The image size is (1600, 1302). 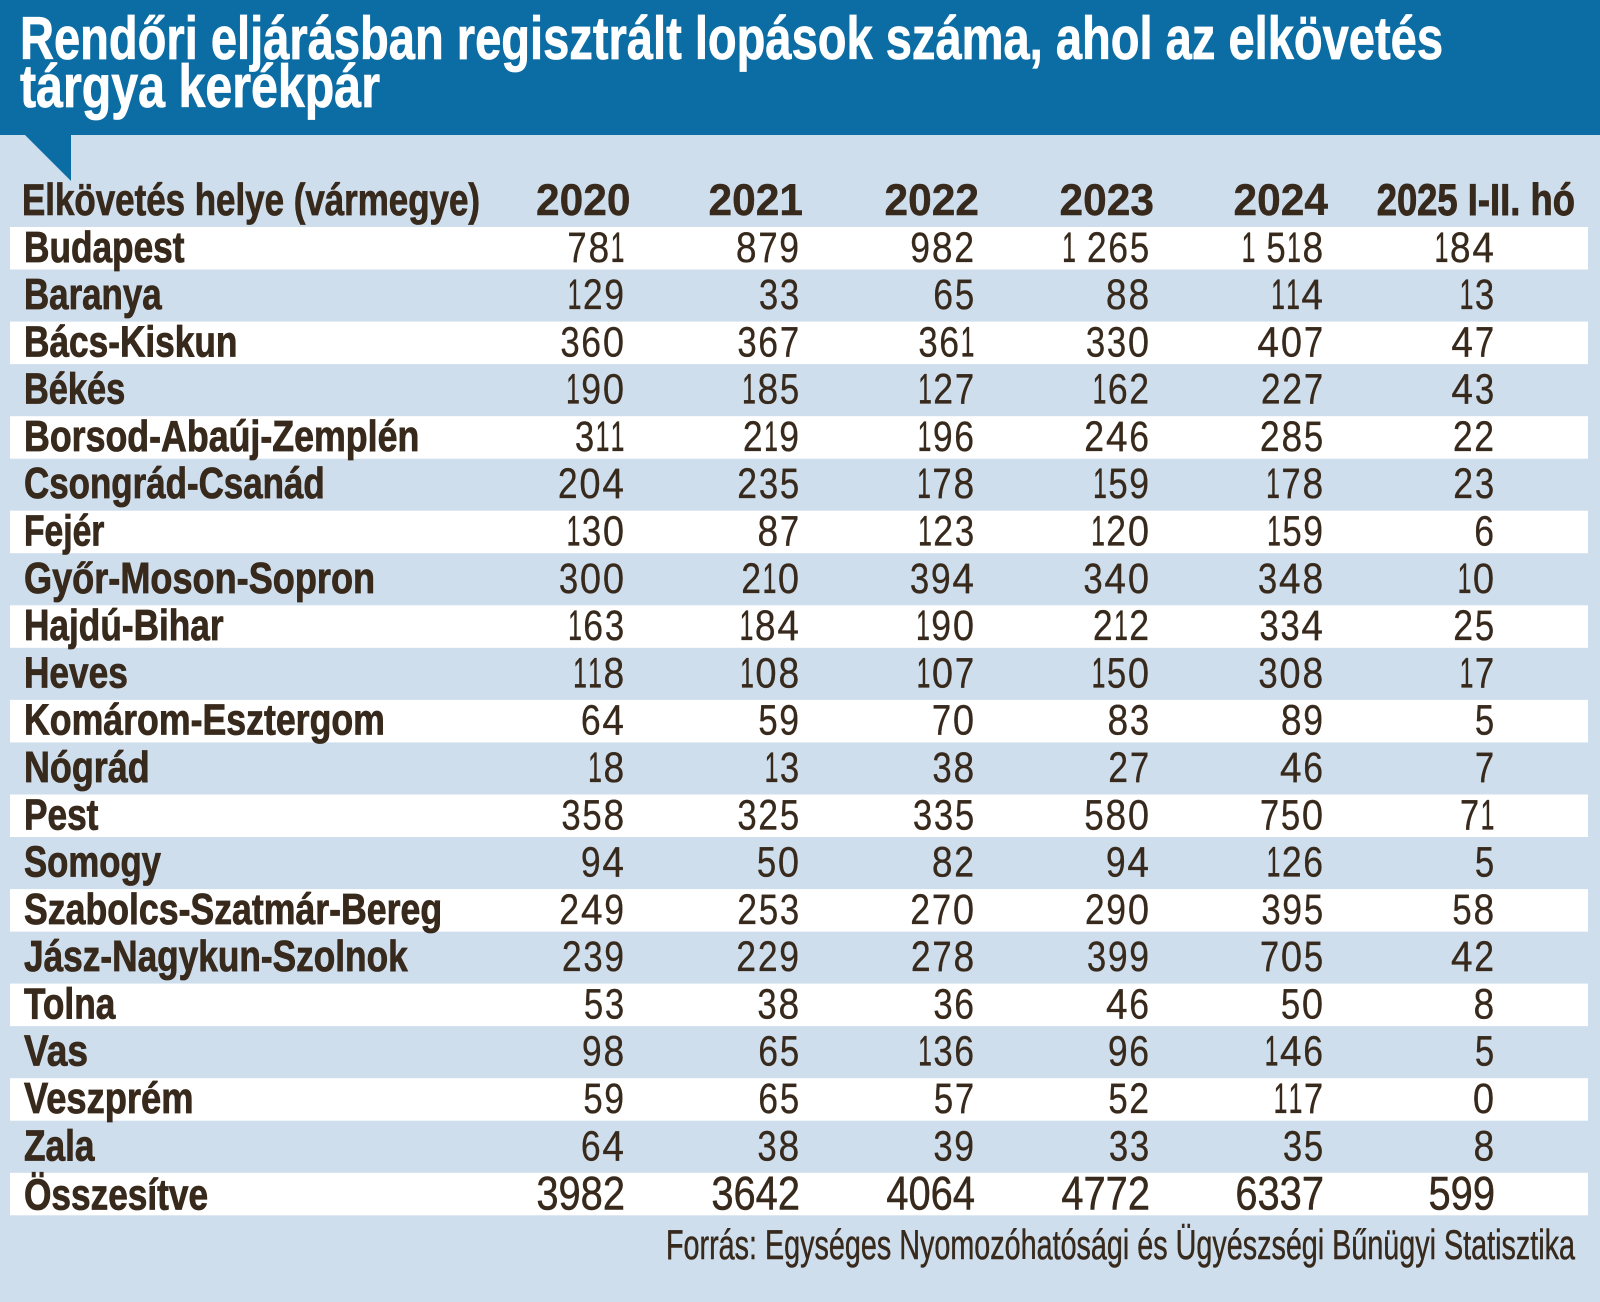 What do you see at coordinates (74, 389) in the screenshot?
I see `svg-text: Békés` at bounding box center [74, 389].